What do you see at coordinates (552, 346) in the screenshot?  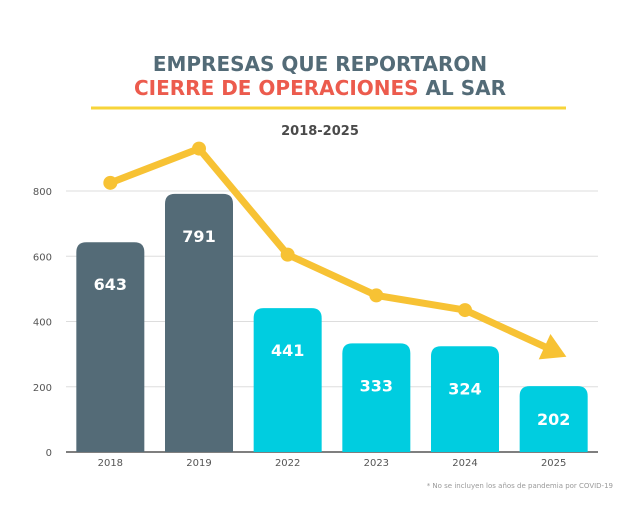 I see `trend-arrowhead` at bounding box center [552, 346].